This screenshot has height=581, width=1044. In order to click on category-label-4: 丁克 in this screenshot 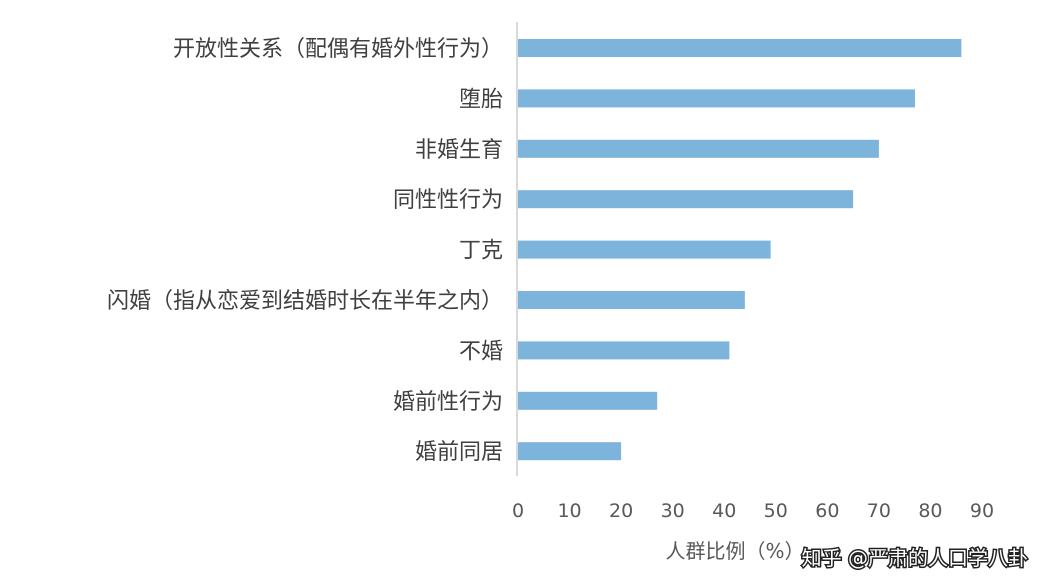, I will do `click(481, 251)`.